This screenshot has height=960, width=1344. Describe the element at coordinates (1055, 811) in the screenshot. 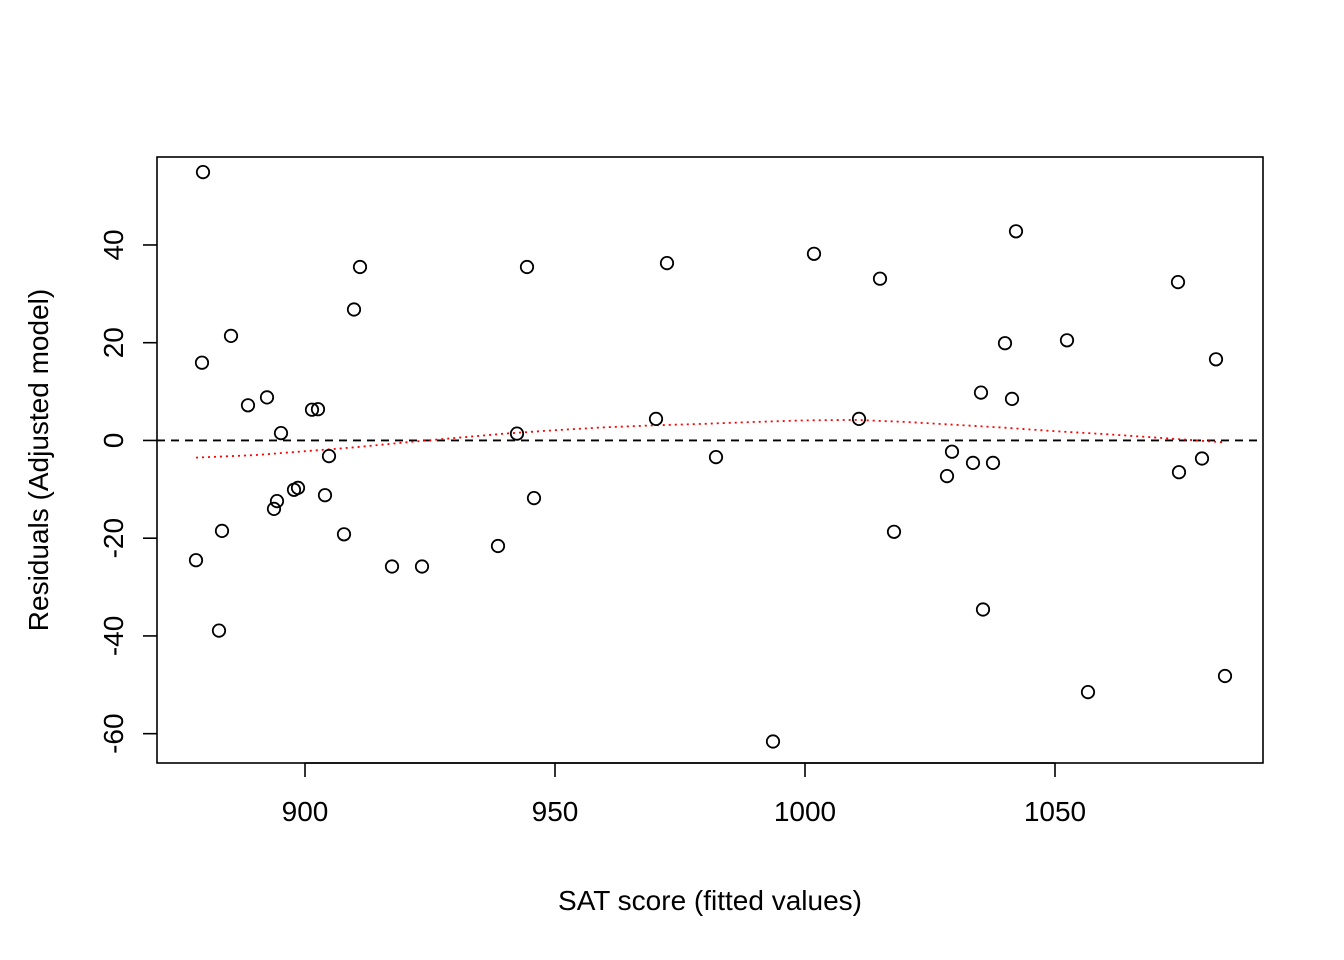

I see `x-tick-label: 1050` at that location.